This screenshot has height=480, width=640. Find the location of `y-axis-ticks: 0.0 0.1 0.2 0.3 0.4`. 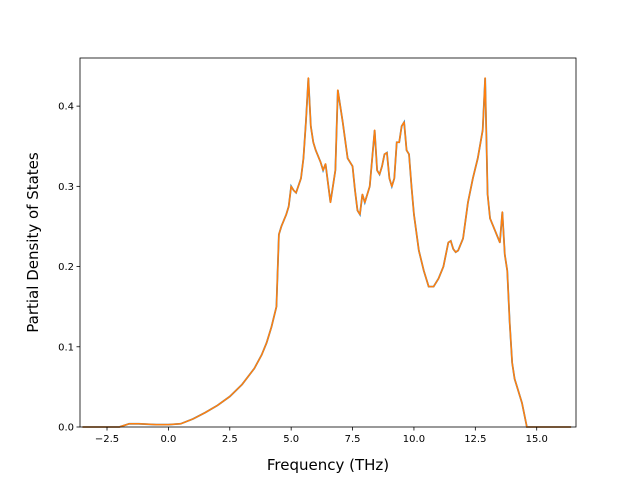

y-axis-ticks: 0.0 0.1 0.2 0.3 0.4 is located at coordinates (69, 268).